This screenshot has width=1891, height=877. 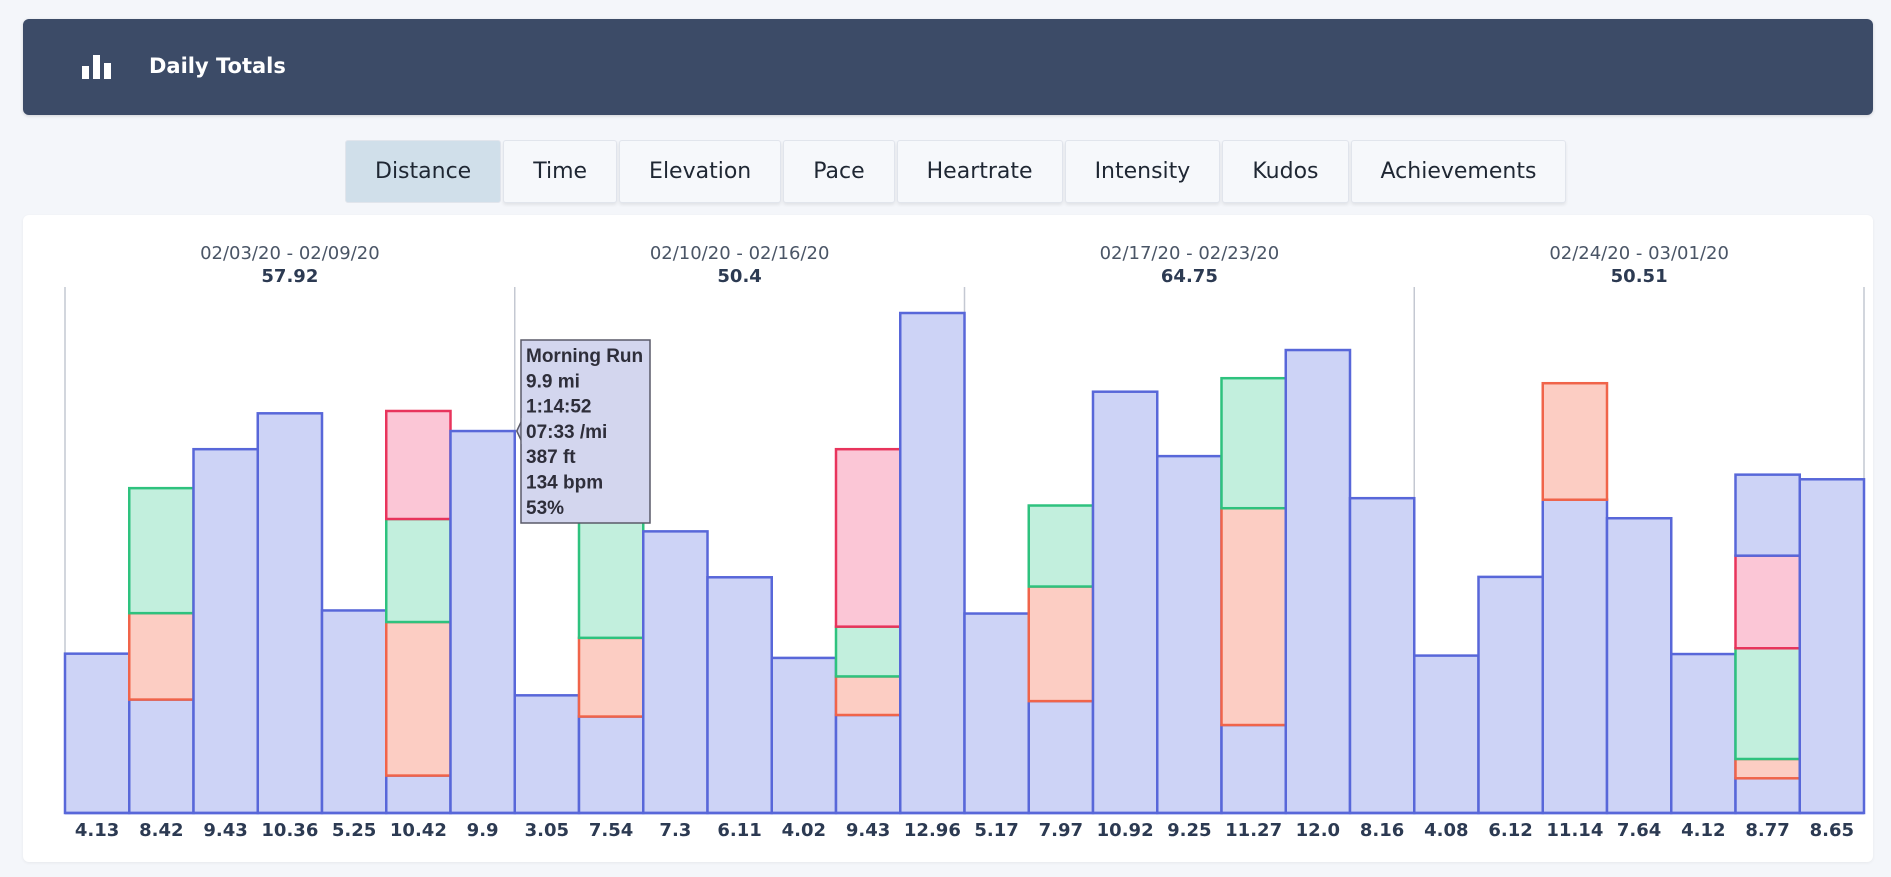 I want to click on tab-intensity: Intensity, so click(x=1142, y=171).